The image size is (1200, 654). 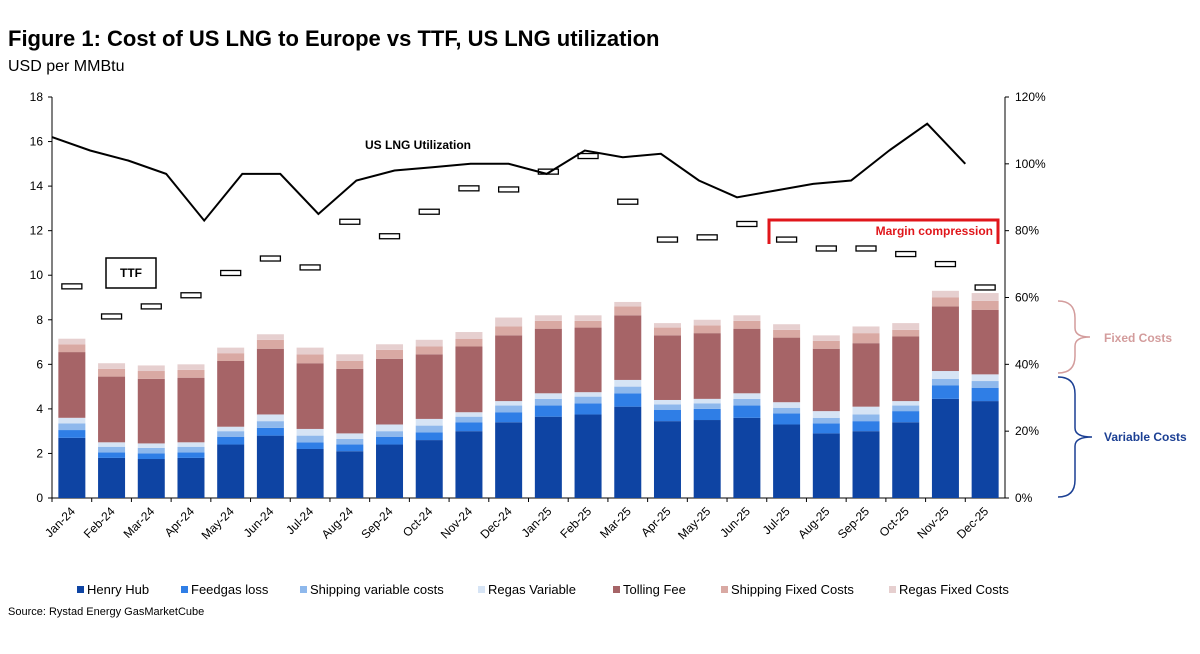 I want to click on x-tick-label: Jun-25, so click(x=735, y=522).